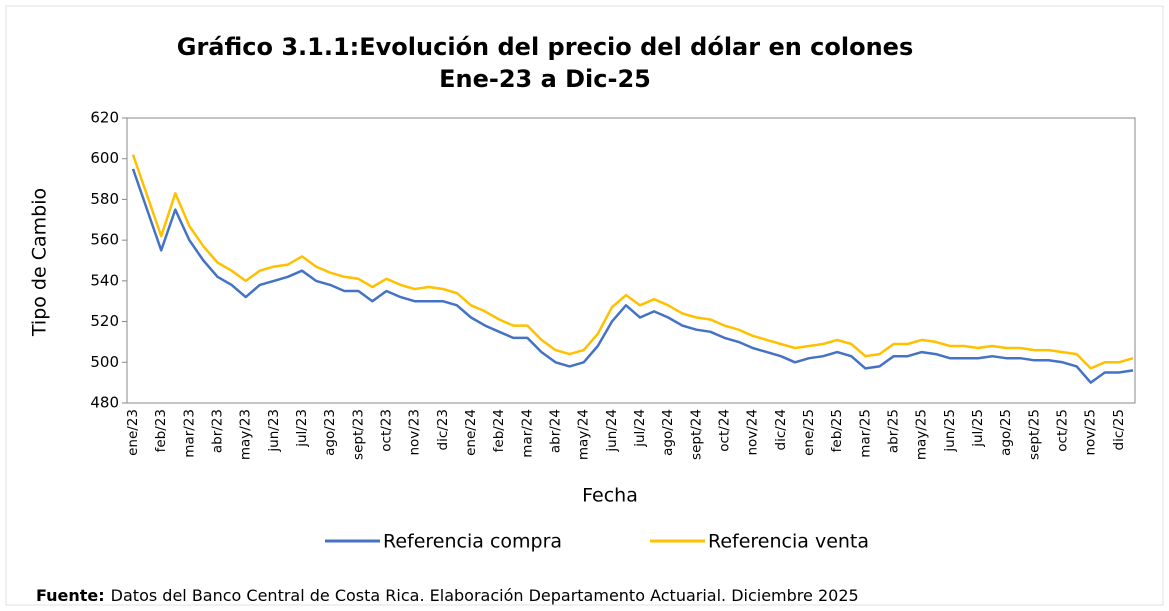 This screenshot has height=611, width=1169. I want to click on y-tick-label: 620, so click(104, 118).